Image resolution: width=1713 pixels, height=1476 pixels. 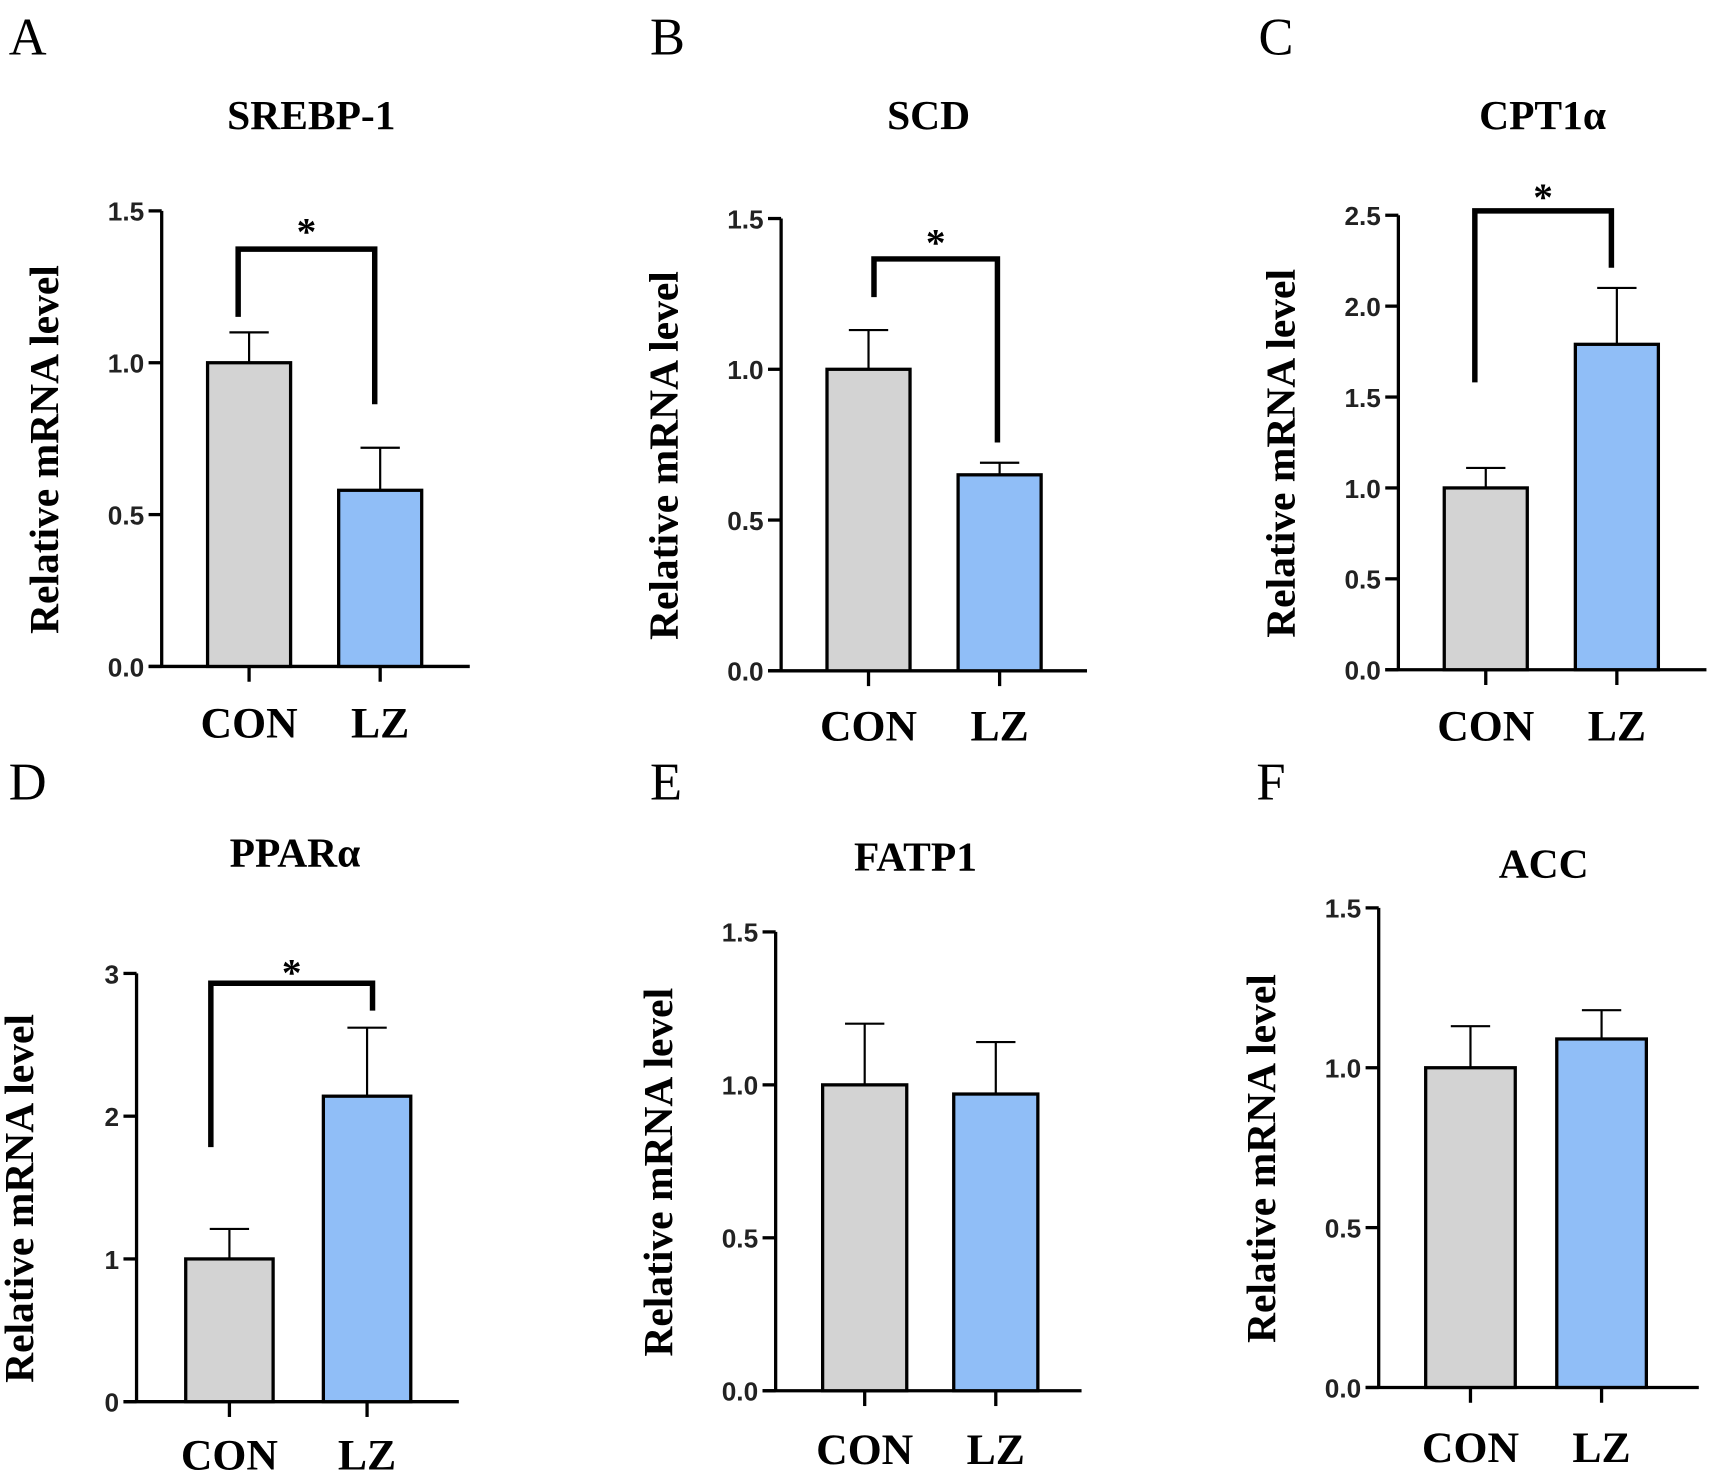 What do you see at coordinates (112, 1117) in the screenshot?
I see `y-tick-label: 2` at bounding box center [112, 1117].